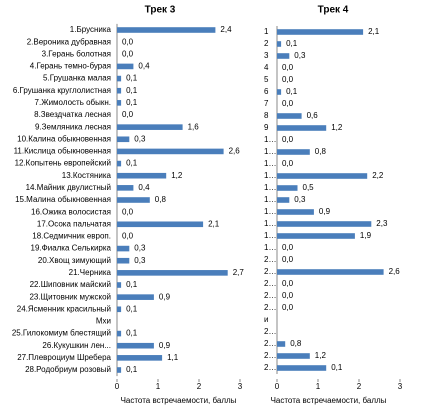 This screenshot has height=416, width=421. Describe the element at coordinates (69, 41) in the screenshot. I see `y-tick-label: 2.Вероника дубравная` at that location.